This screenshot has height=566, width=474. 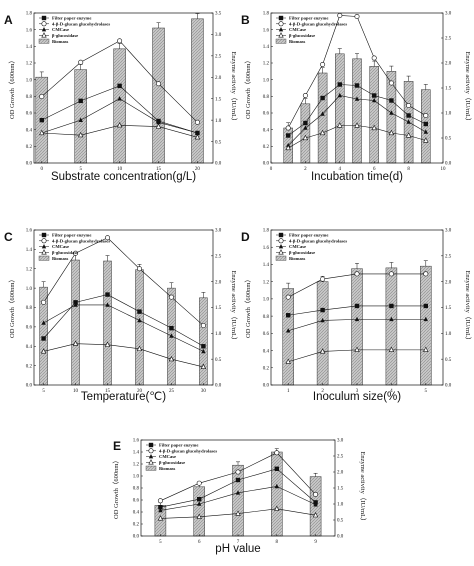 I want to click on legend-label: β-glucosidase, so click(x=172, y=462).